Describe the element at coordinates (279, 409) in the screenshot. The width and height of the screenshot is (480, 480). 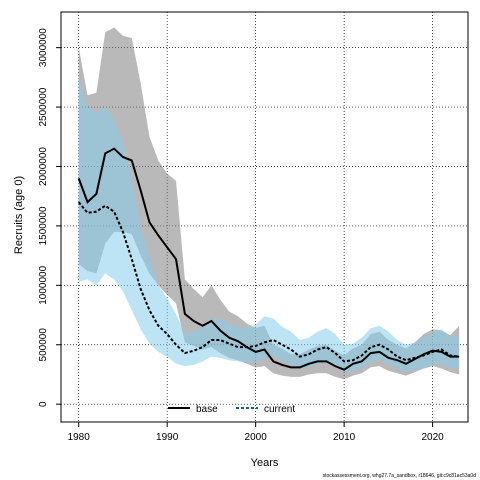
I see `legend-label-current: current` at that location.